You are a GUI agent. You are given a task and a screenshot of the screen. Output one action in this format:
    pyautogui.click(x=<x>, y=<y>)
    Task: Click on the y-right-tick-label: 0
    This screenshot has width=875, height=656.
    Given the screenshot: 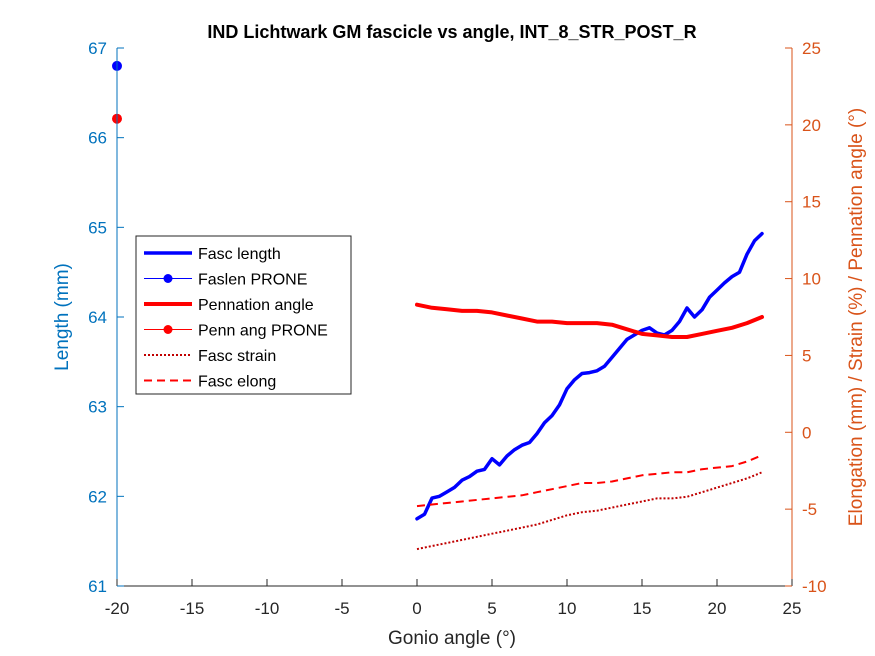 What is the action you would take?
    pyautogui.click(x=806, y=432)
    